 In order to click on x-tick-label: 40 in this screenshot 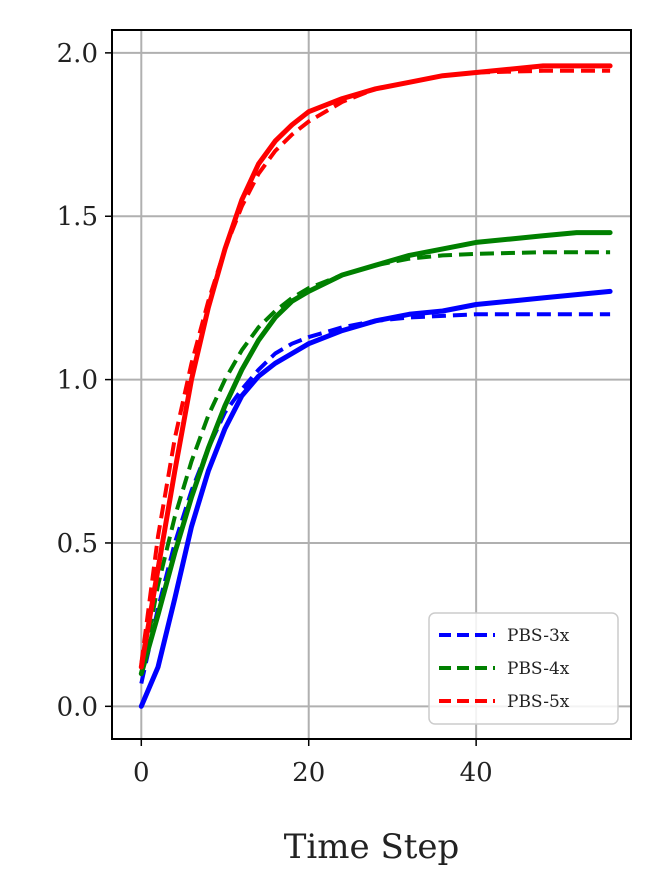, I will do `click(476, 773)`.